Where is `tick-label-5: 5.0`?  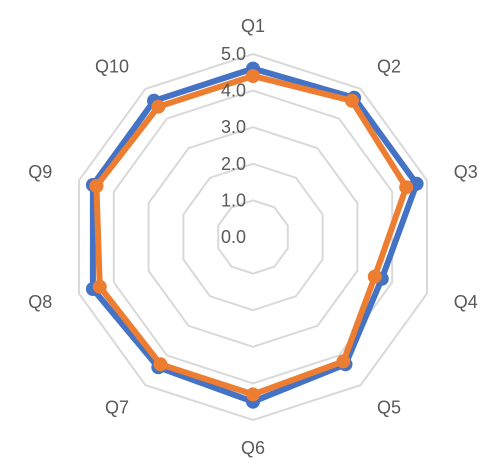 tick-label-5: 5.0 is located at coordinates (233, 54).